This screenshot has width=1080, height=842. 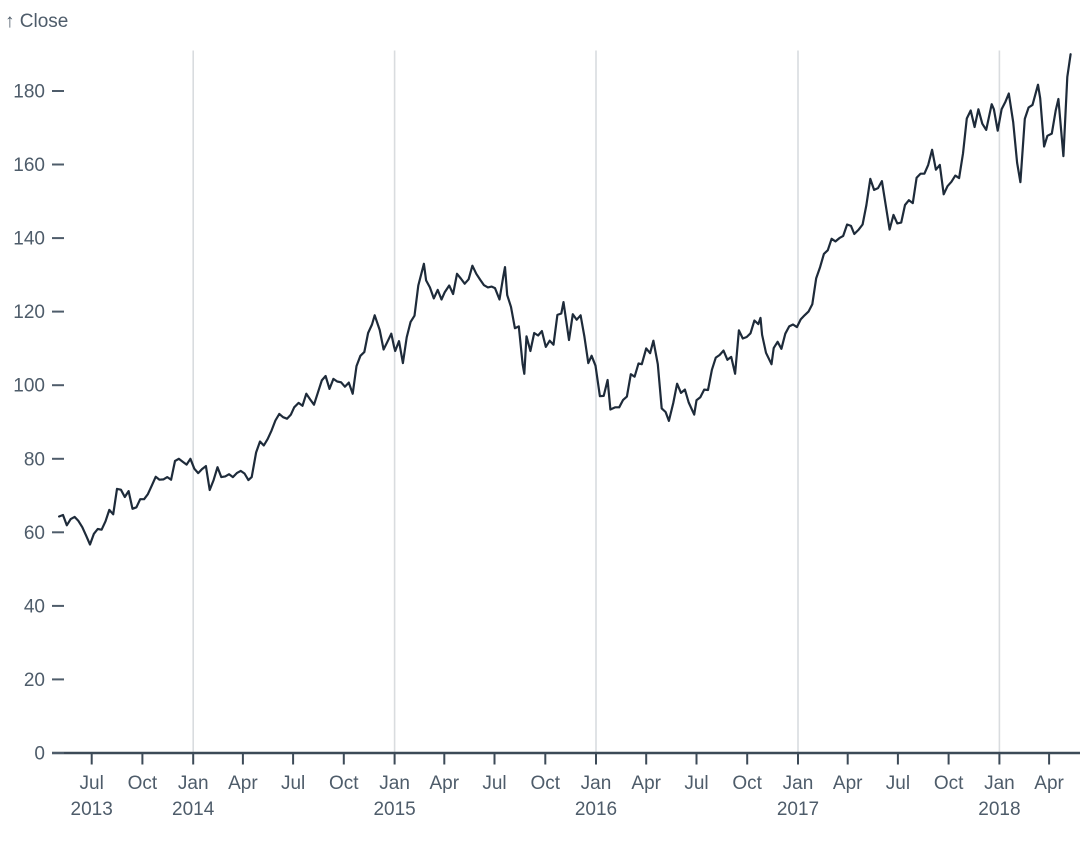 I want to click on x-tick-label-year: 2017, so click(x=798, y=809).